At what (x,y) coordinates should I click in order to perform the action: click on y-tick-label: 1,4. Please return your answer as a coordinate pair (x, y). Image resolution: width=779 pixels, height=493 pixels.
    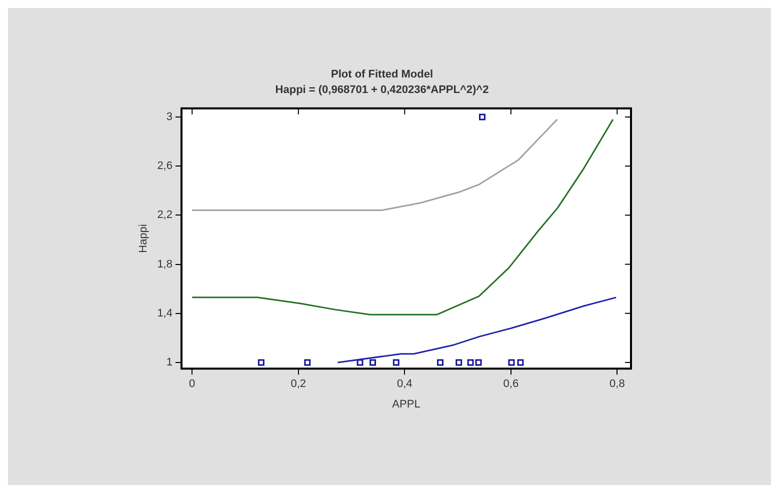
    Looking at the image, I should click on (164, 313).